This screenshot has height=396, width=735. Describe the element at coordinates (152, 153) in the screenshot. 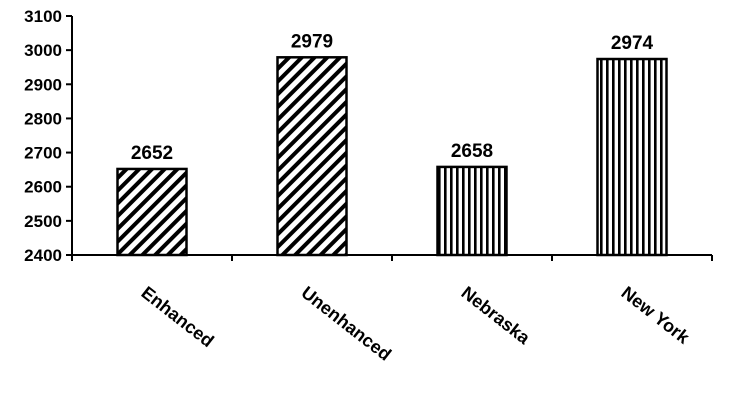

I see `data-label: 2652` at that location.